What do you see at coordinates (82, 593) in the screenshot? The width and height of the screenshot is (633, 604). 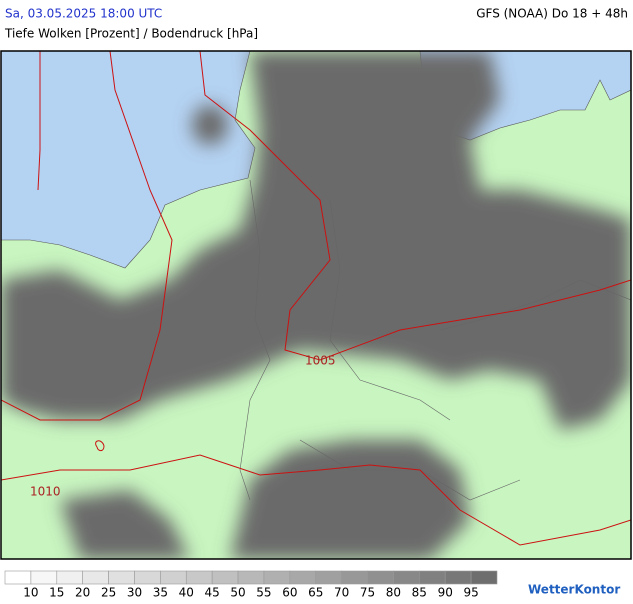 I see `legend-label: 20` at bounding box center [82, 593].